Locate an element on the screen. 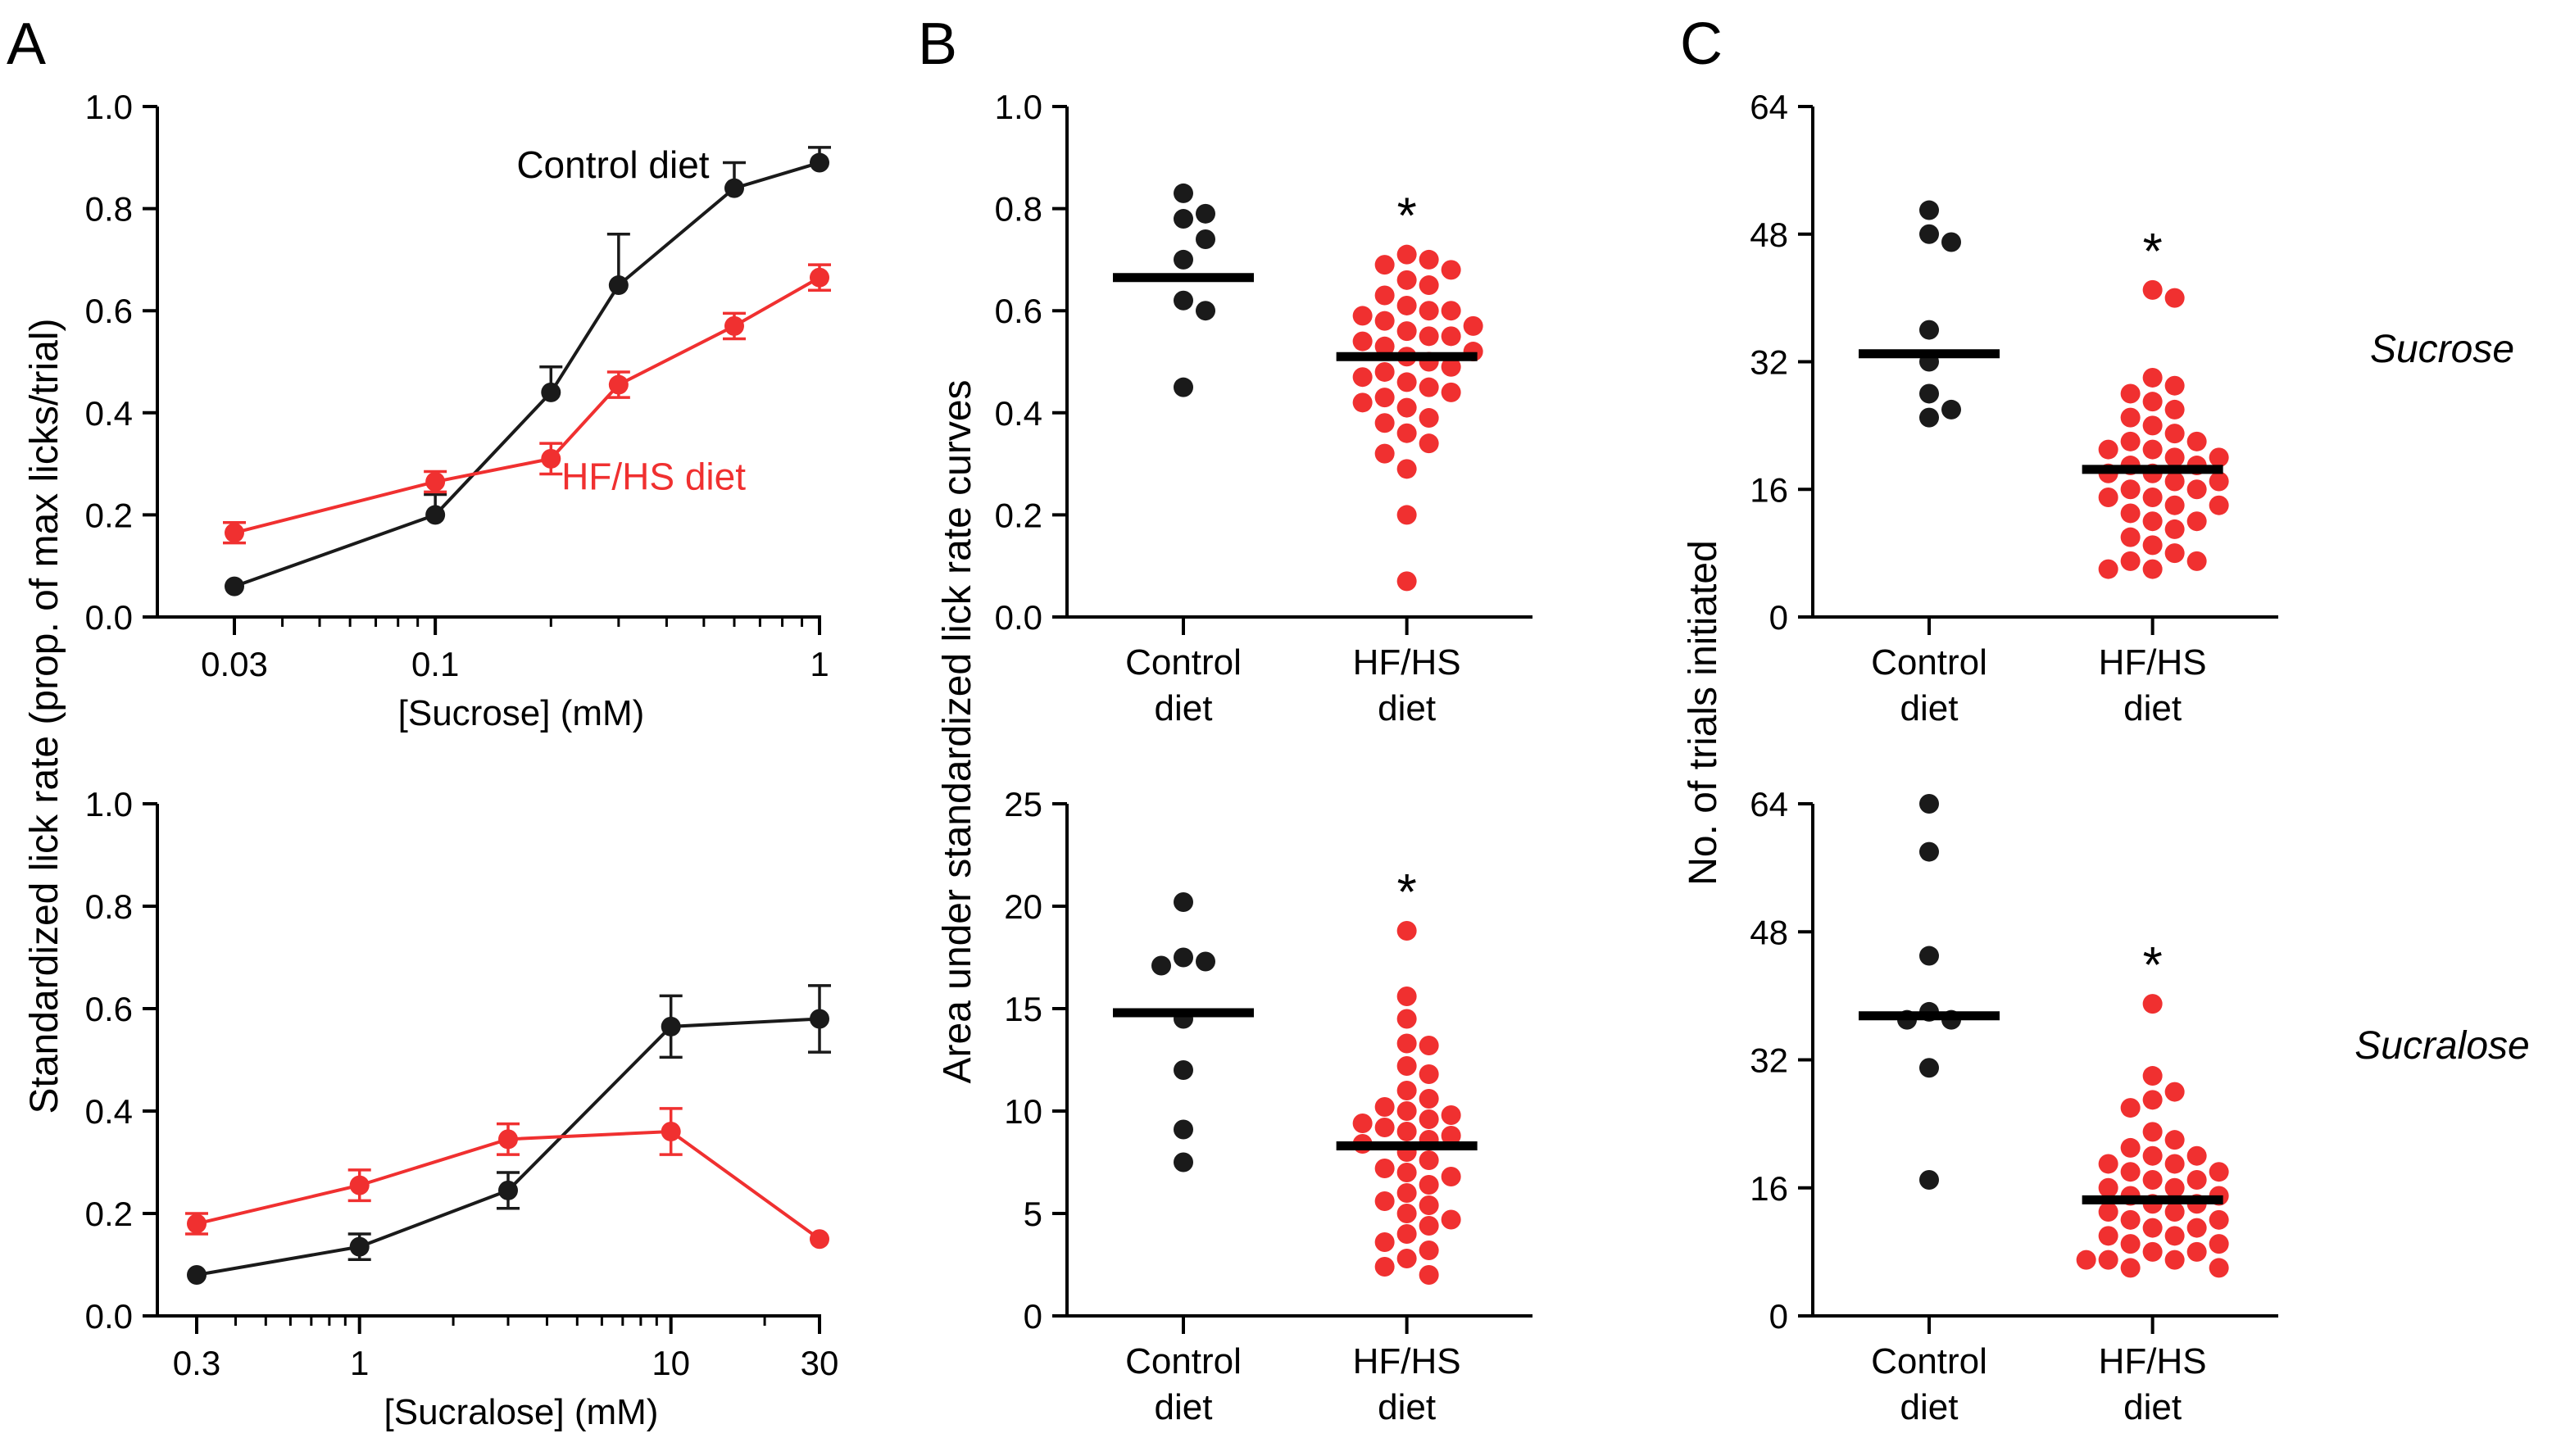 The width and height of the screenshot is (2570, 1456). B_top-x-tick-label: diet is located at coordinates (1407, 708).